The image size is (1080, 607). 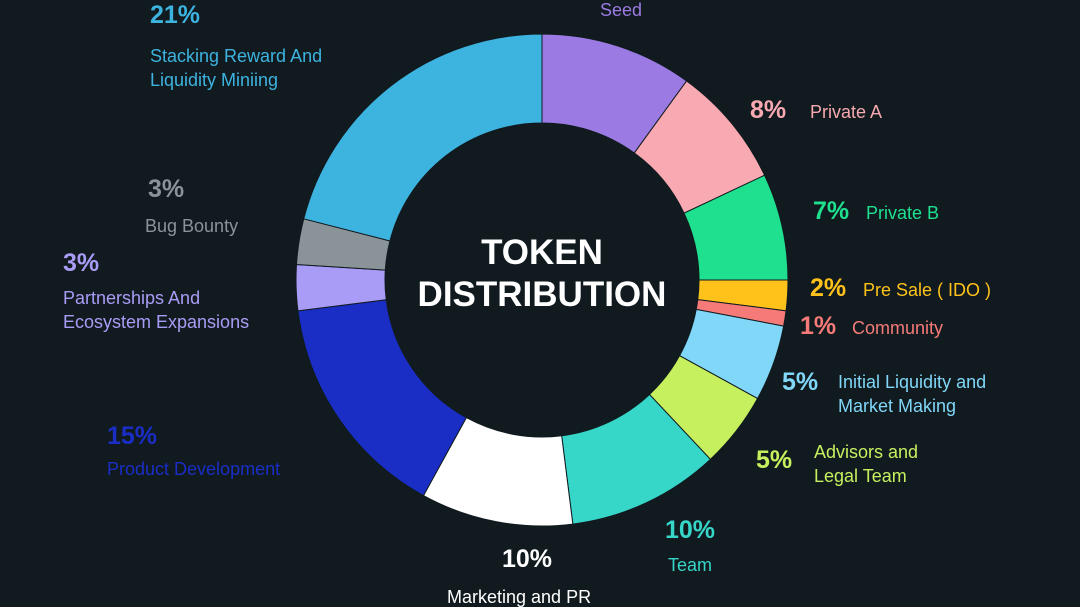 I want to click on slice-label: Private A, so click(x=846, y=112).